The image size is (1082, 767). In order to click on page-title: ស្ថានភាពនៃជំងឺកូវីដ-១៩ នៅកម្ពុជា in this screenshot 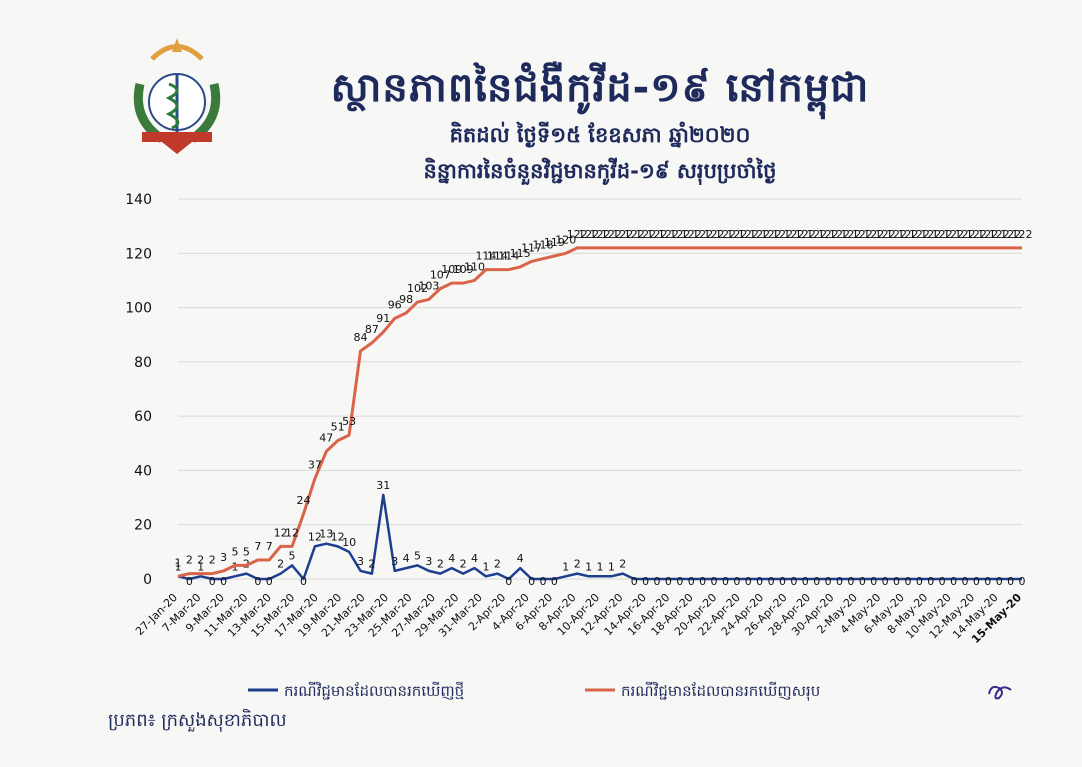, I will do `click(600, 88)`.